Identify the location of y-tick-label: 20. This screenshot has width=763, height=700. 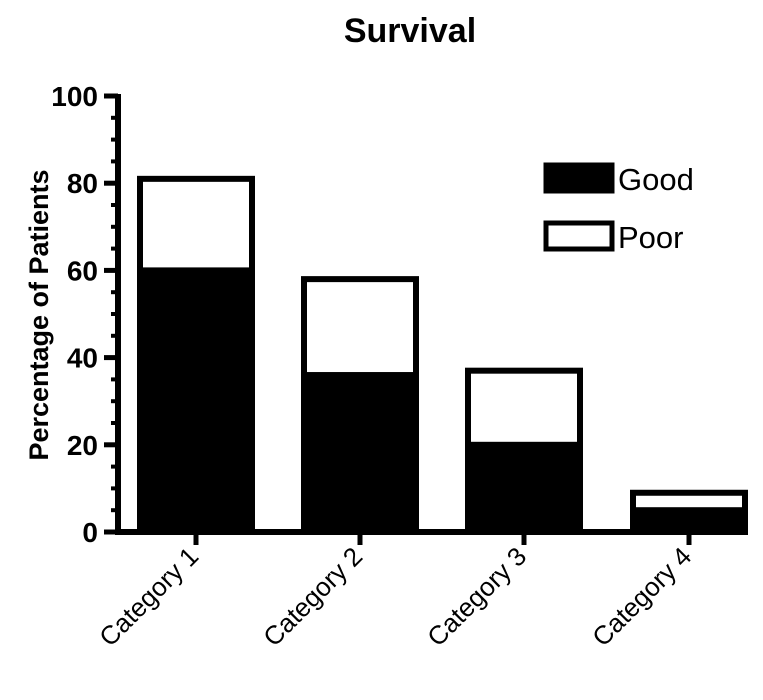
(82, 445).